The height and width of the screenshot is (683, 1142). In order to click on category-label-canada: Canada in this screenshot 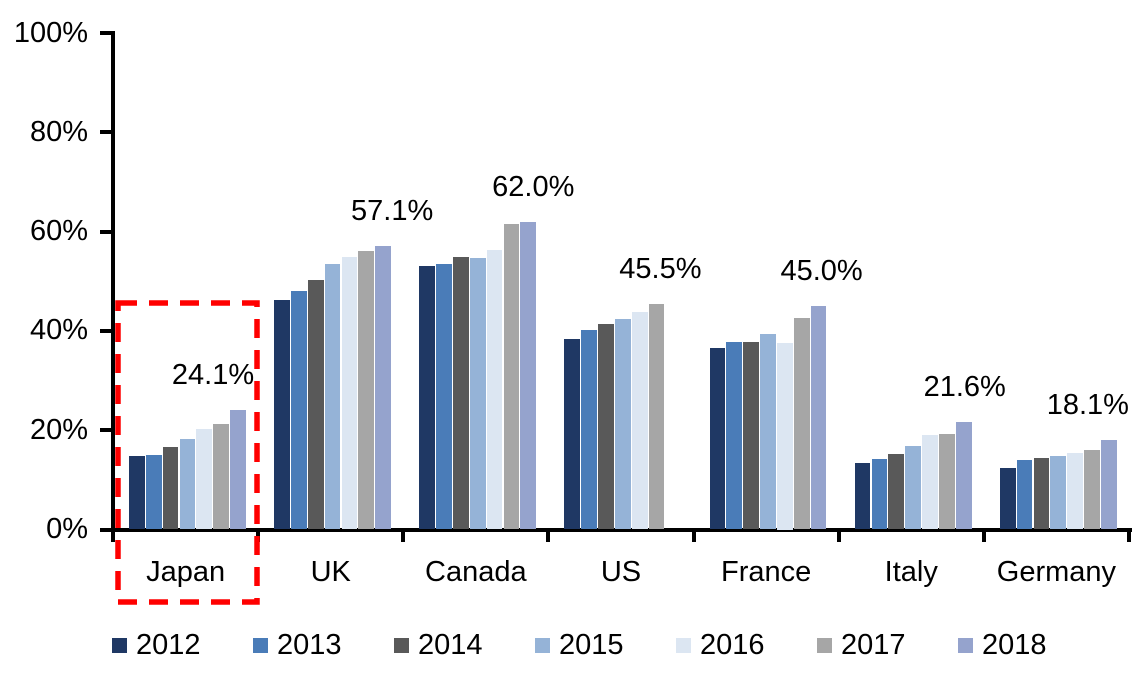, I will do `click(476, 572)`.